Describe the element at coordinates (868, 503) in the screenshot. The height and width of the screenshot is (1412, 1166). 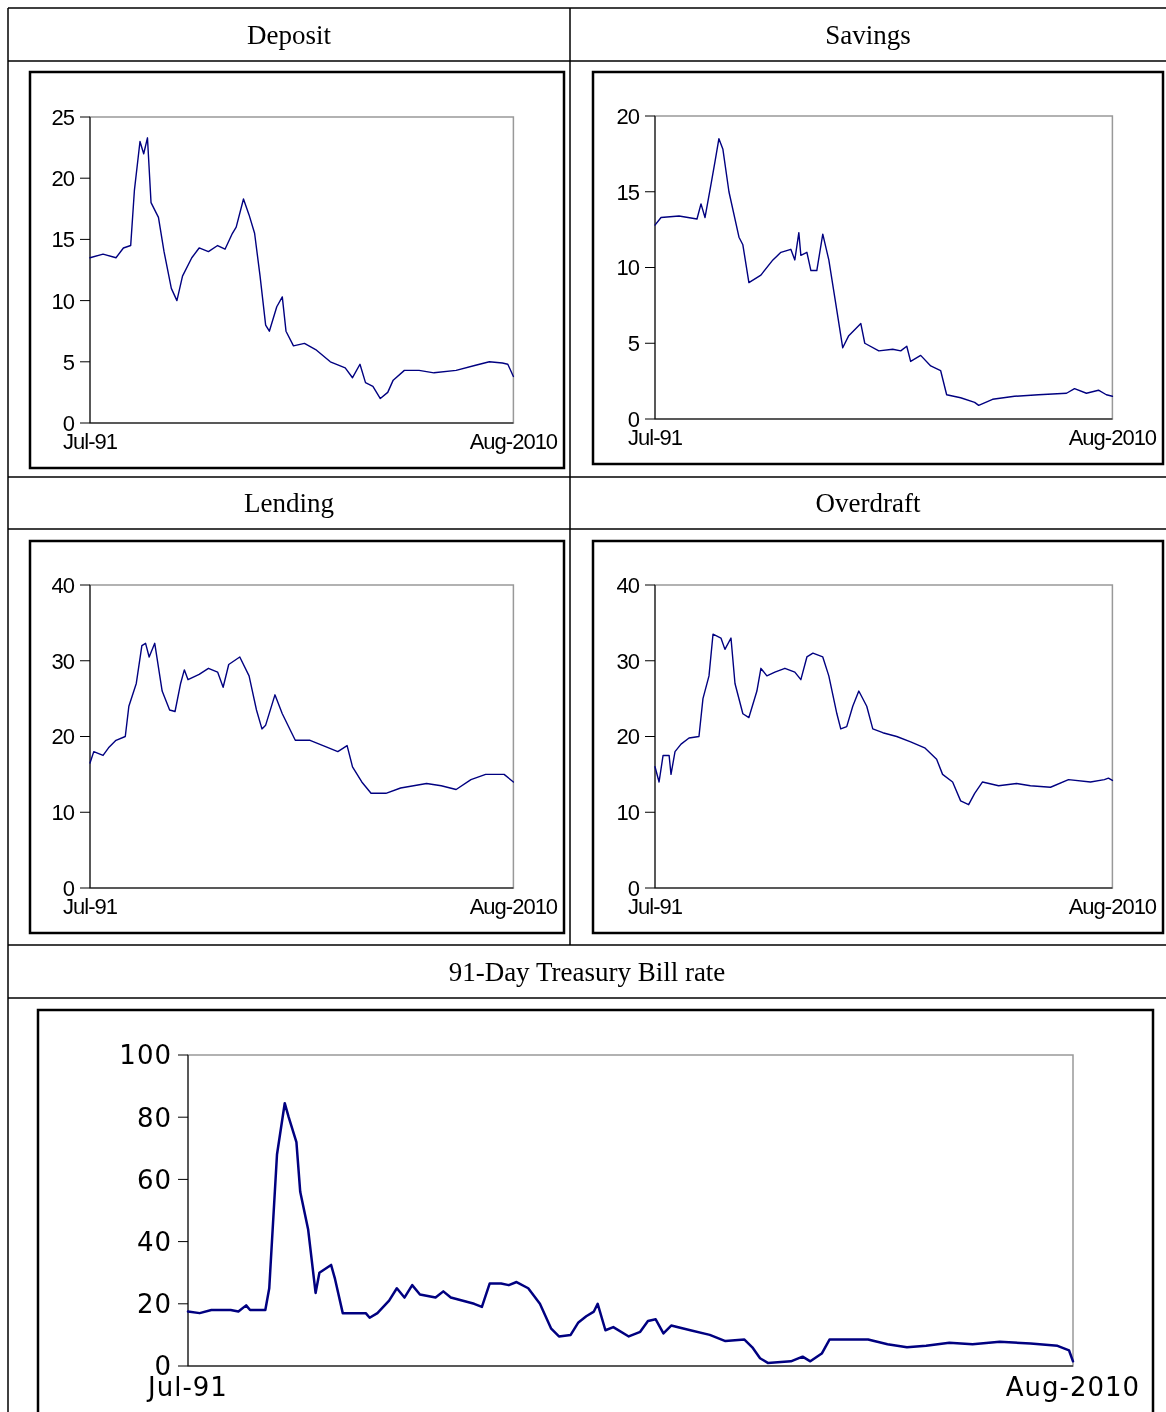
I see `chart-title: Overdraft` at that location.